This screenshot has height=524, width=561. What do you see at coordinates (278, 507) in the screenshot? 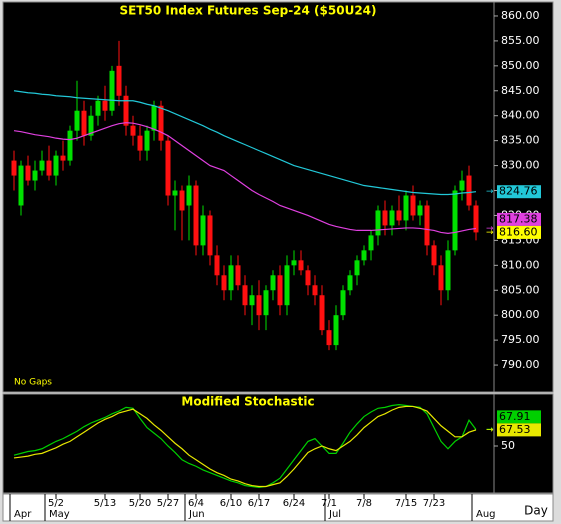
I see `date-strip` at bounding box center [278, 507].